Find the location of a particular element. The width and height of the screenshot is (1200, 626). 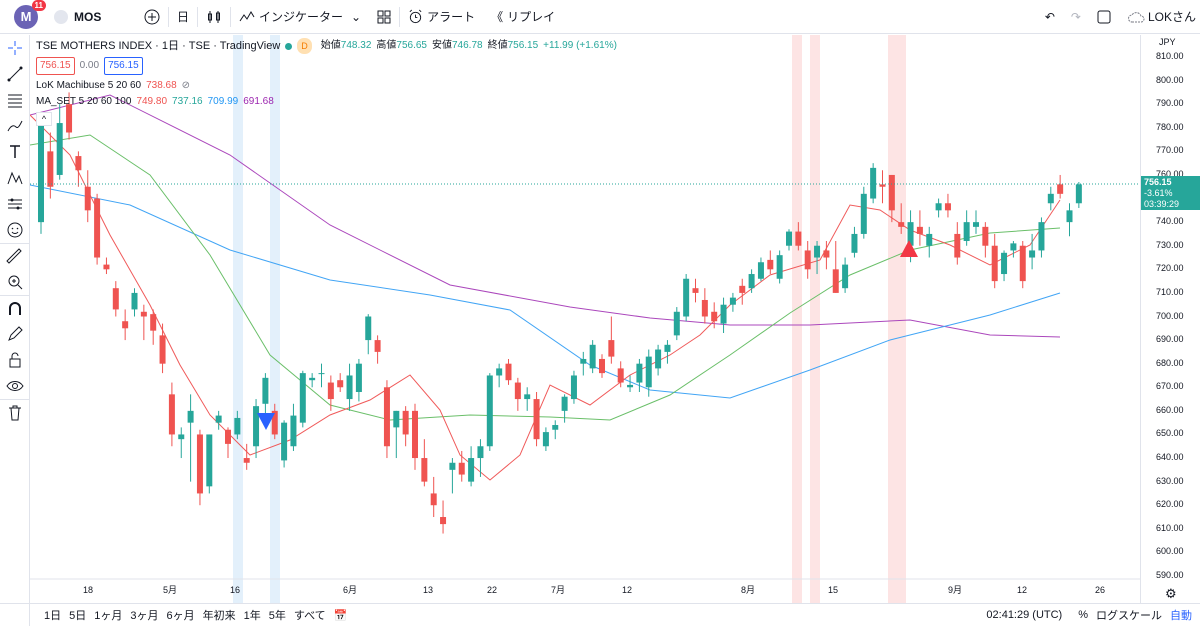

user-menu-button: M 11 is located at coordinates (23, 17).